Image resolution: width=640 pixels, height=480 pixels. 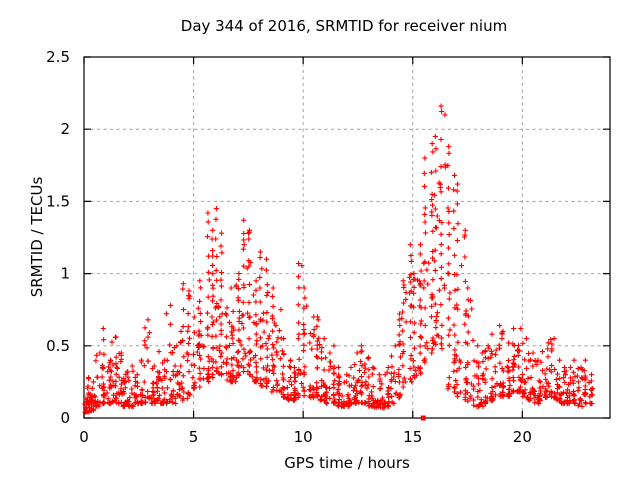 What do you see at coordinates (37, 237) in the screenshot?
I see `y-axis-label: SRMTID / TECUs` at bounding box center [37, 237].